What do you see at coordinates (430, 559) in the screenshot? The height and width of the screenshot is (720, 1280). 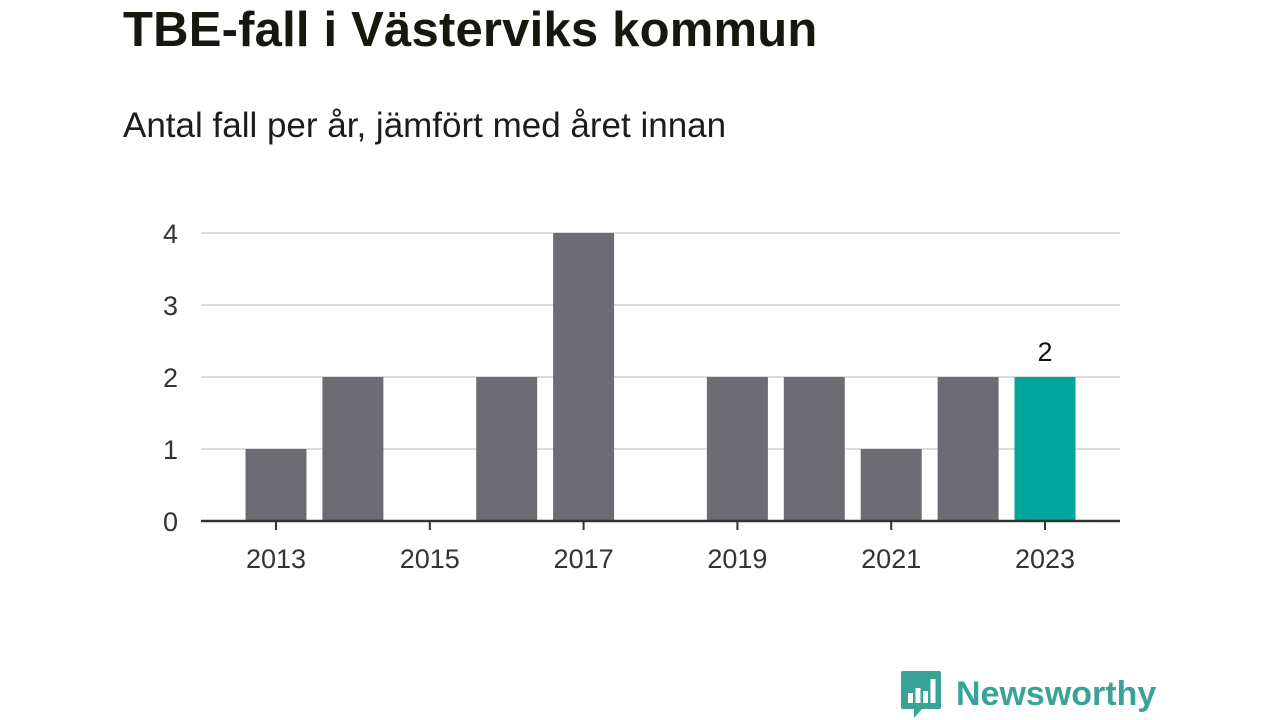 I see `x-tick-label: 2015` at bounding box center [430, 559].